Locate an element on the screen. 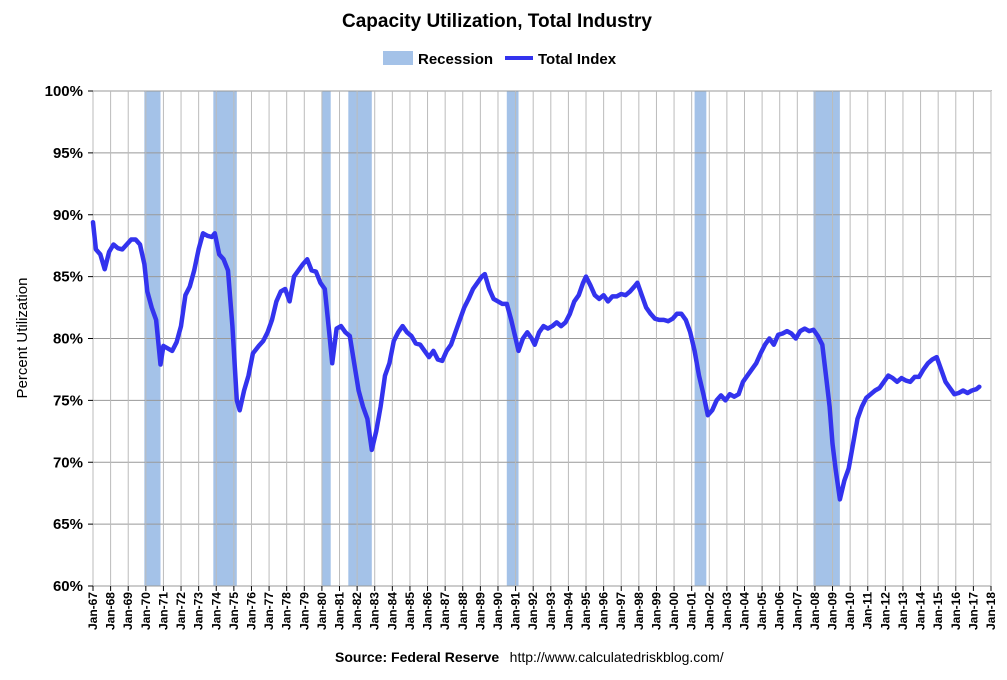 Image resolution: width=1007 pixels, height=680 pixels. x-tick-label: Jan-84 is located at coordinates (392, 611).